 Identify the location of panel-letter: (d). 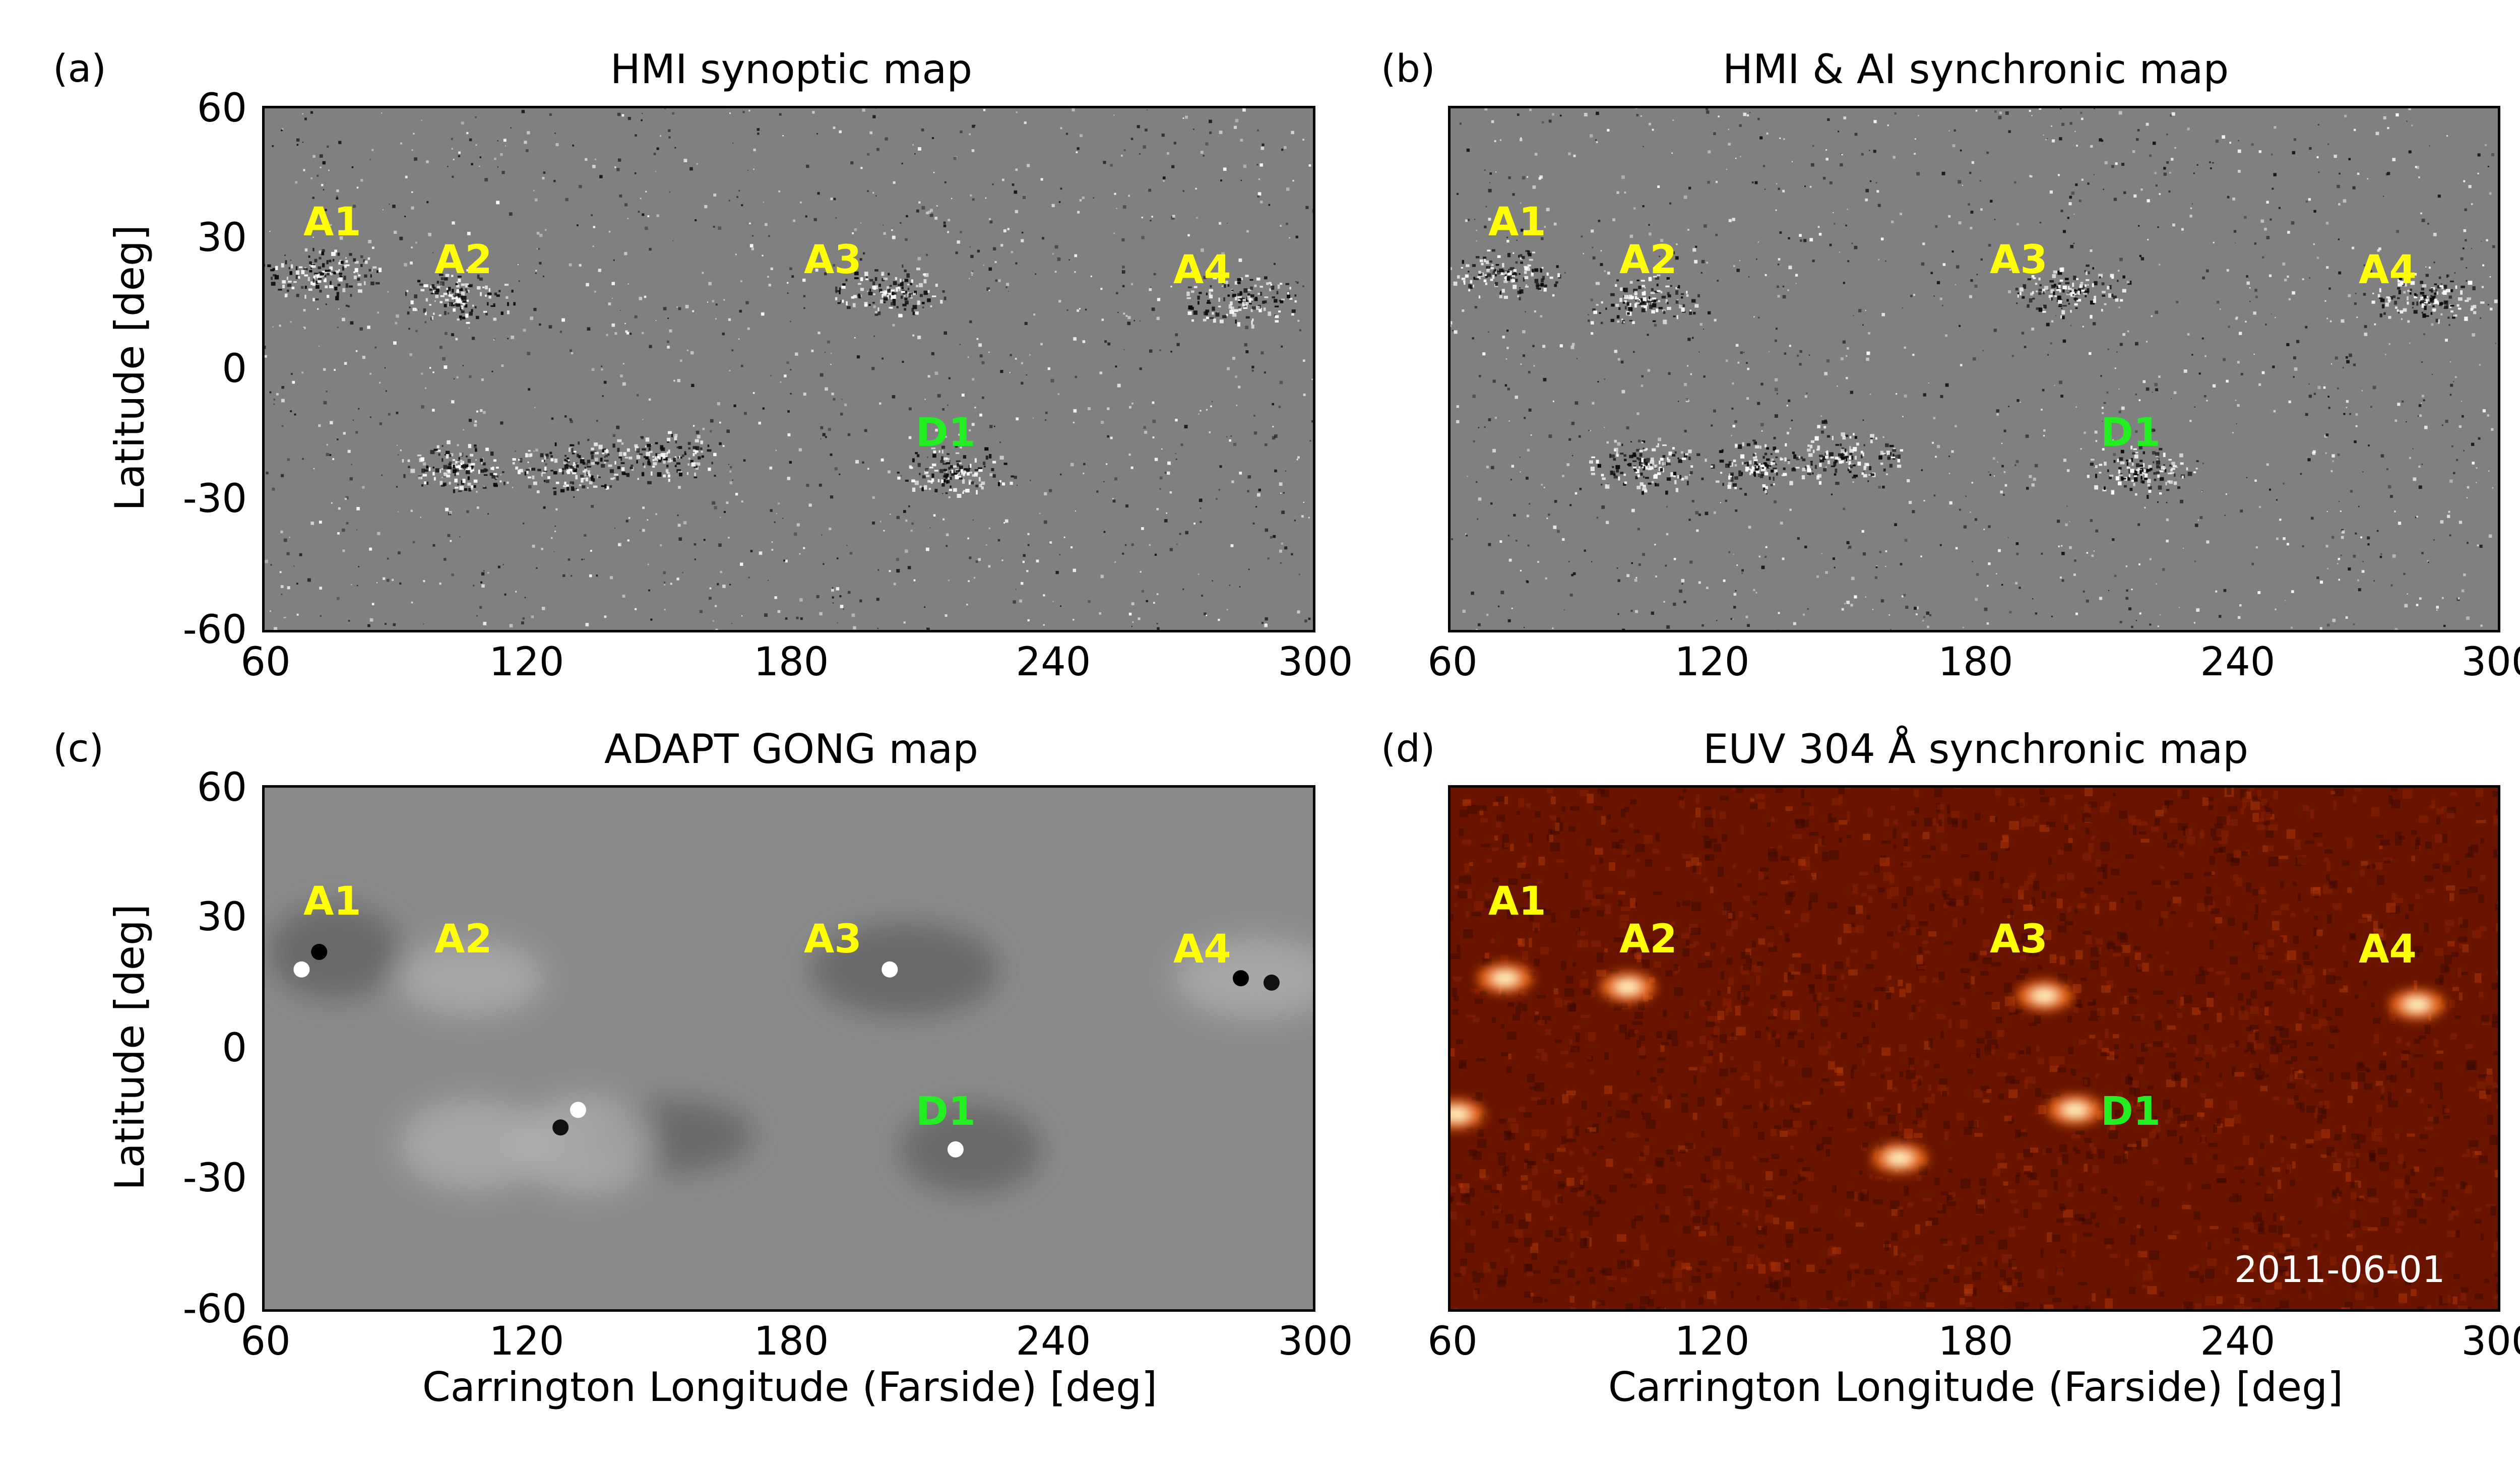
(1408, 748).